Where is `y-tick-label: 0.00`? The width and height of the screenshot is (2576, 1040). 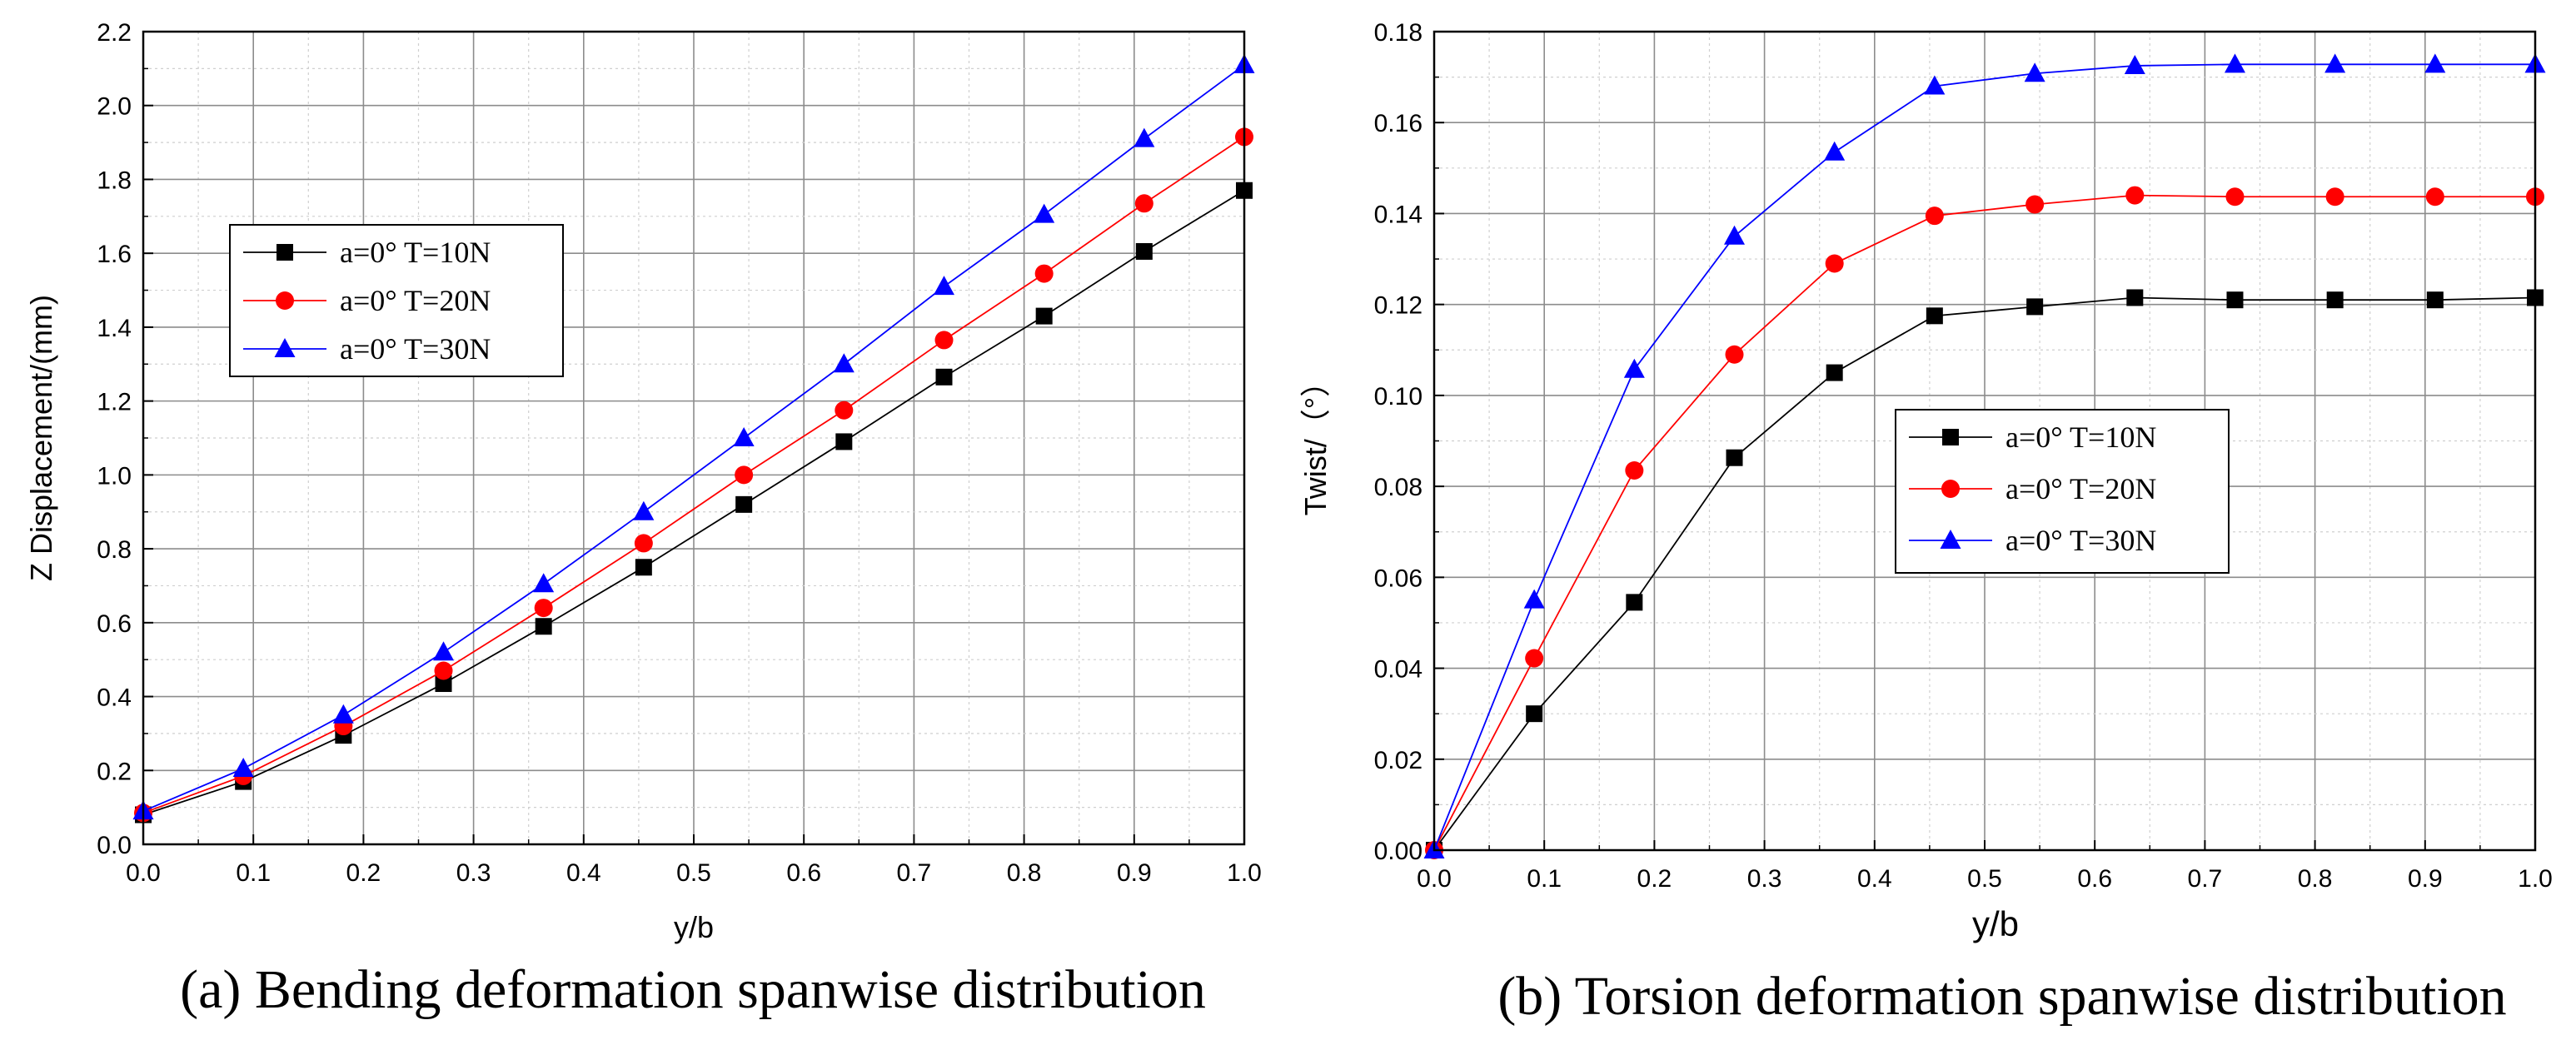 y-tick-label: 0.00 is located at coordinates (1398, 851).